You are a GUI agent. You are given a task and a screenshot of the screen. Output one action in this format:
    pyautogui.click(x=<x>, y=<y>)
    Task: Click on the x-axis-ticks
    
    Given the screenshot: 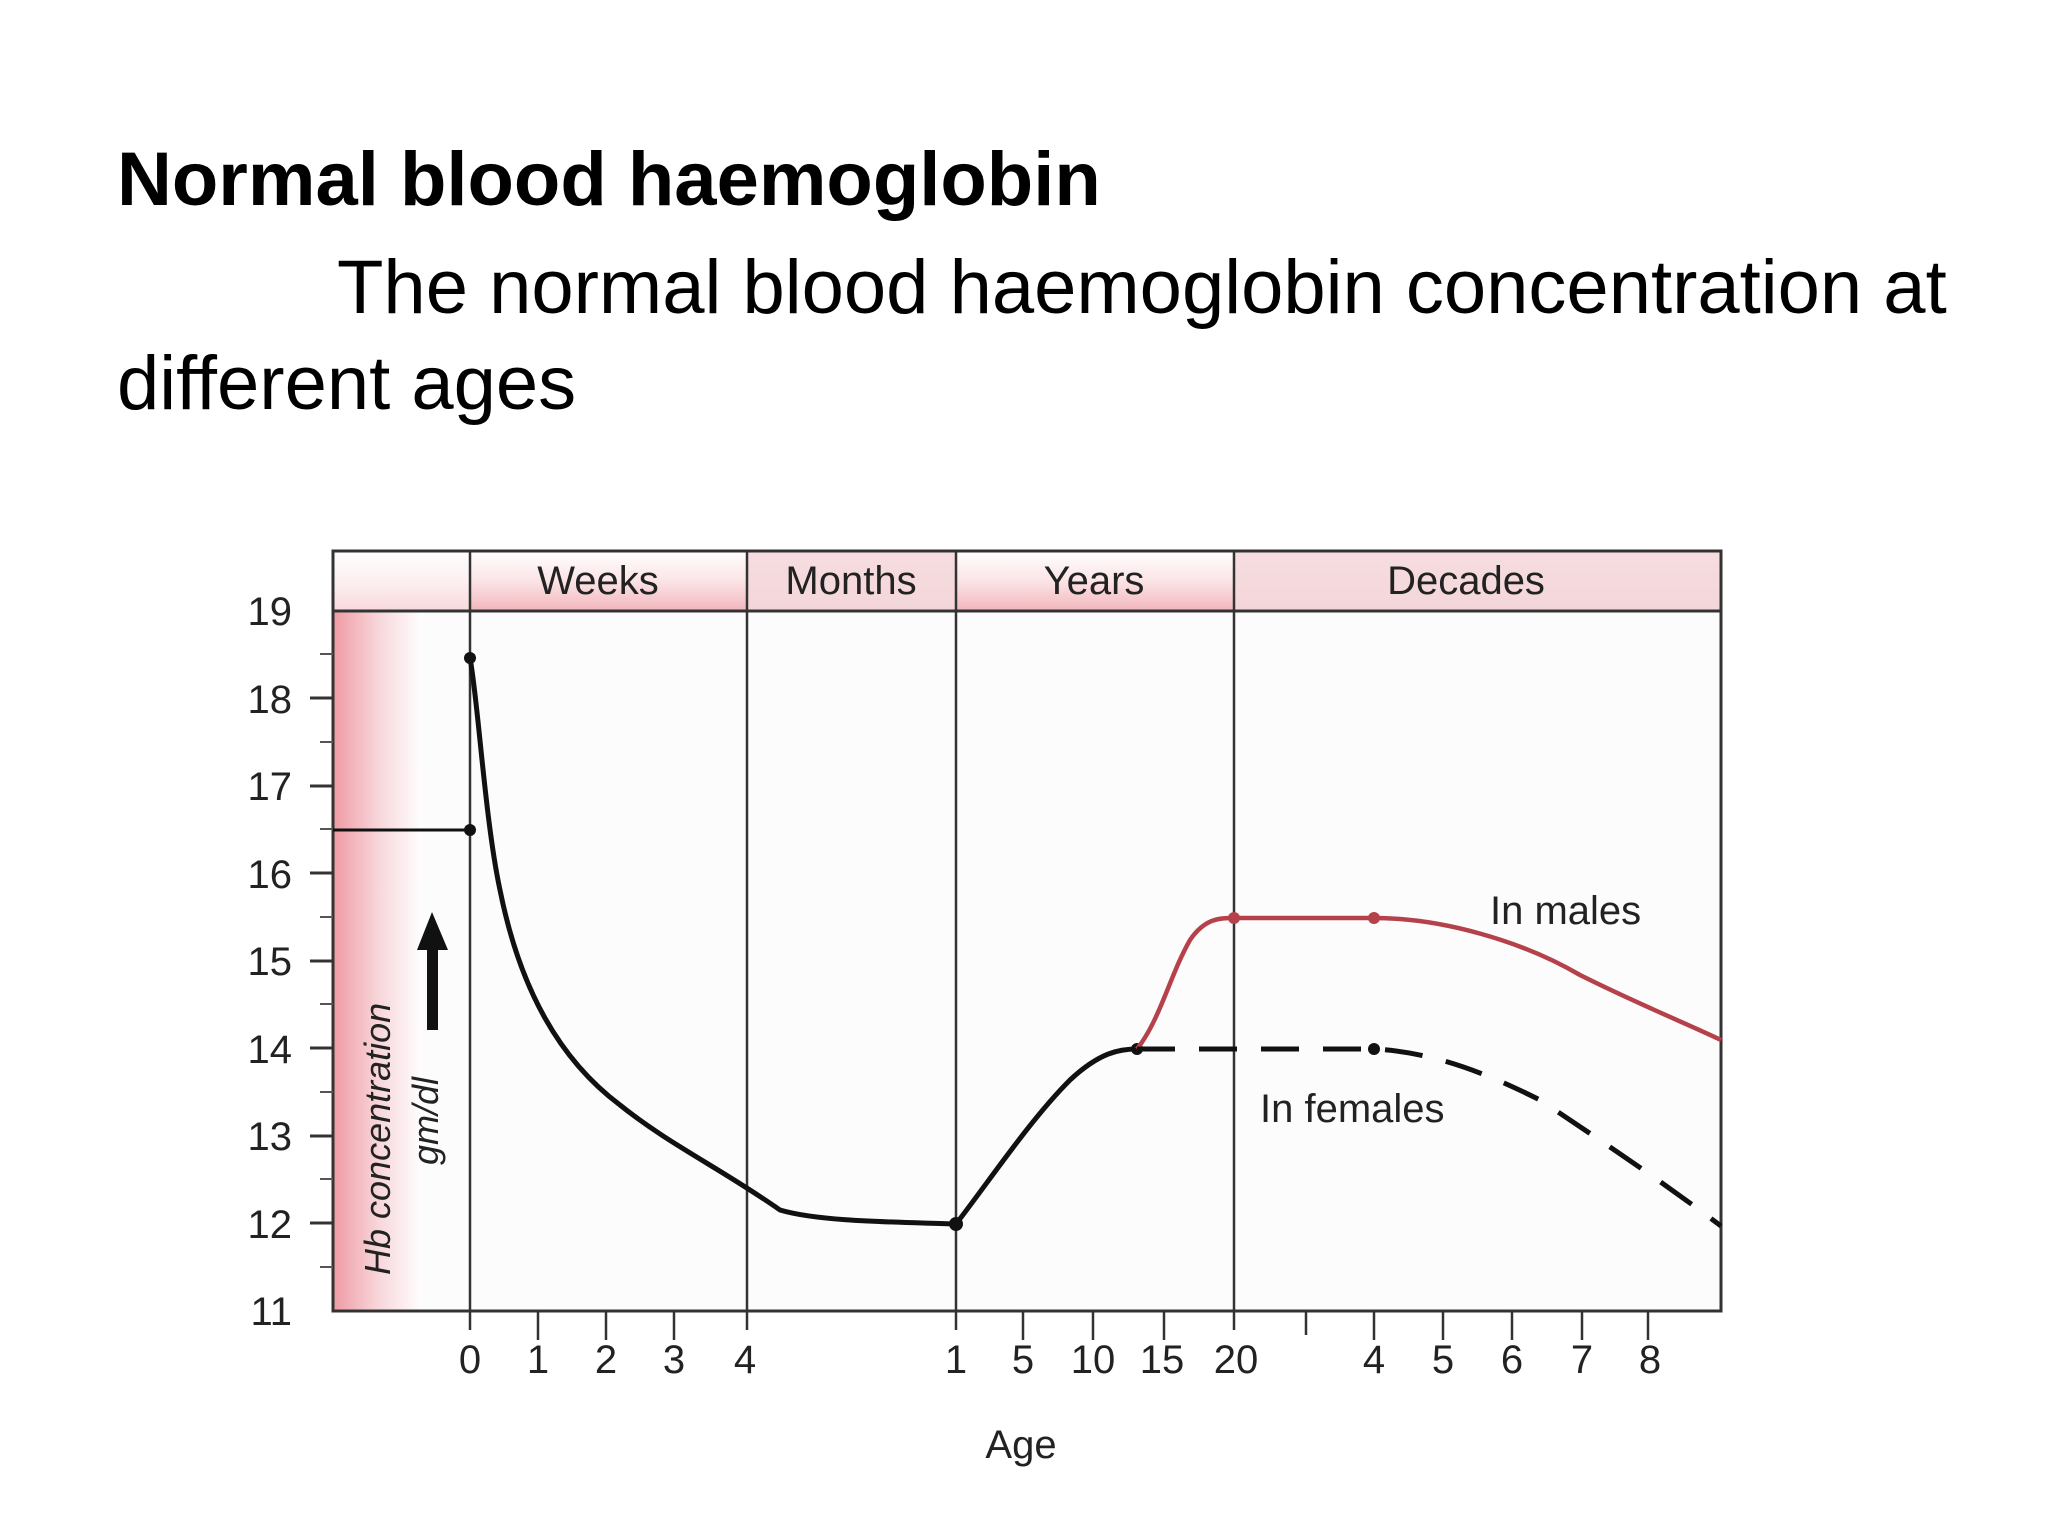 What is the action you would take?
    pyautogui.click(x=1093, y=1325)
    